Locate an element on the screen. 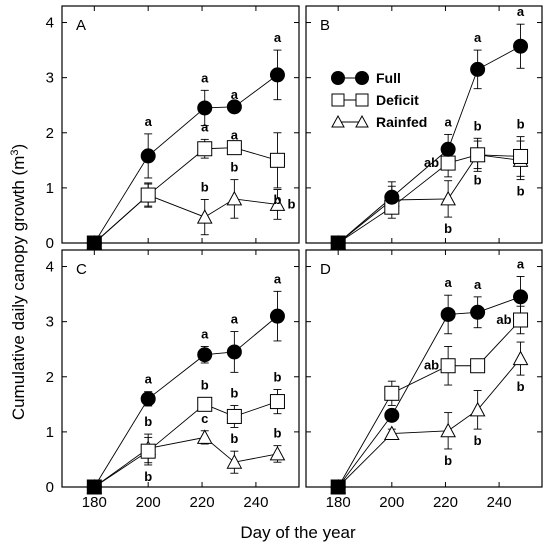 The image size is (548, 550). panel-label: A is located at coordinates (81, 25).